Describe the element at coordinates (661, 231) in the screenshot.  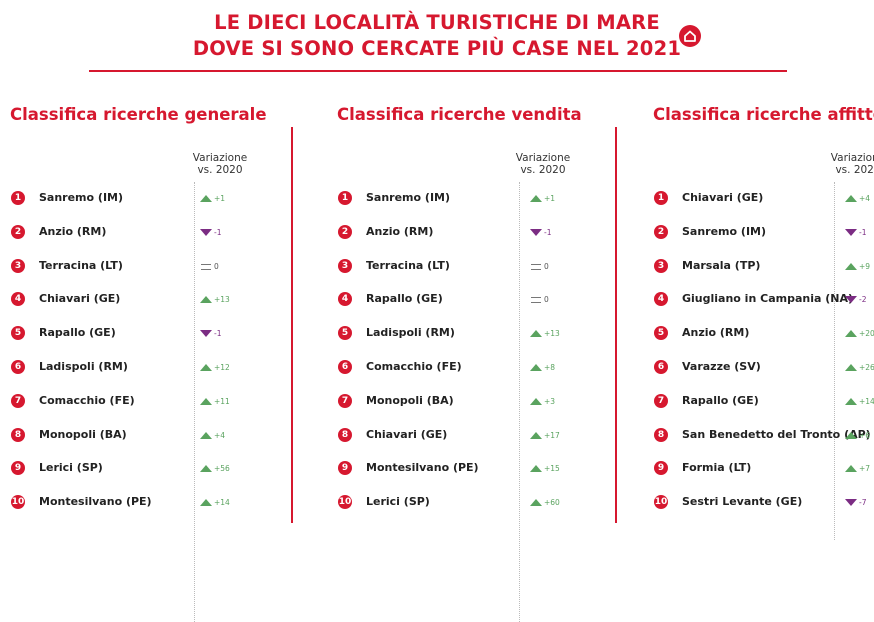
I see `rank-badge: 2` at that location.